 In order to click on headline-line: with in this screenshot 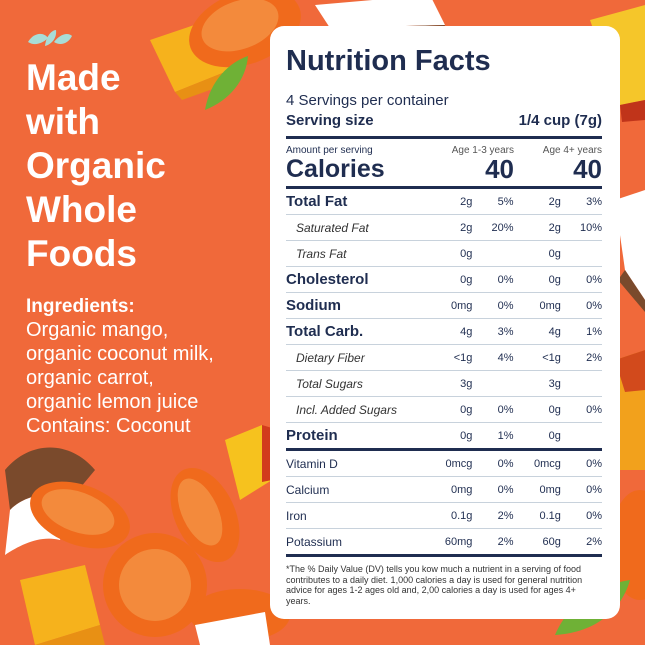, I will do `click(63, 121)`.